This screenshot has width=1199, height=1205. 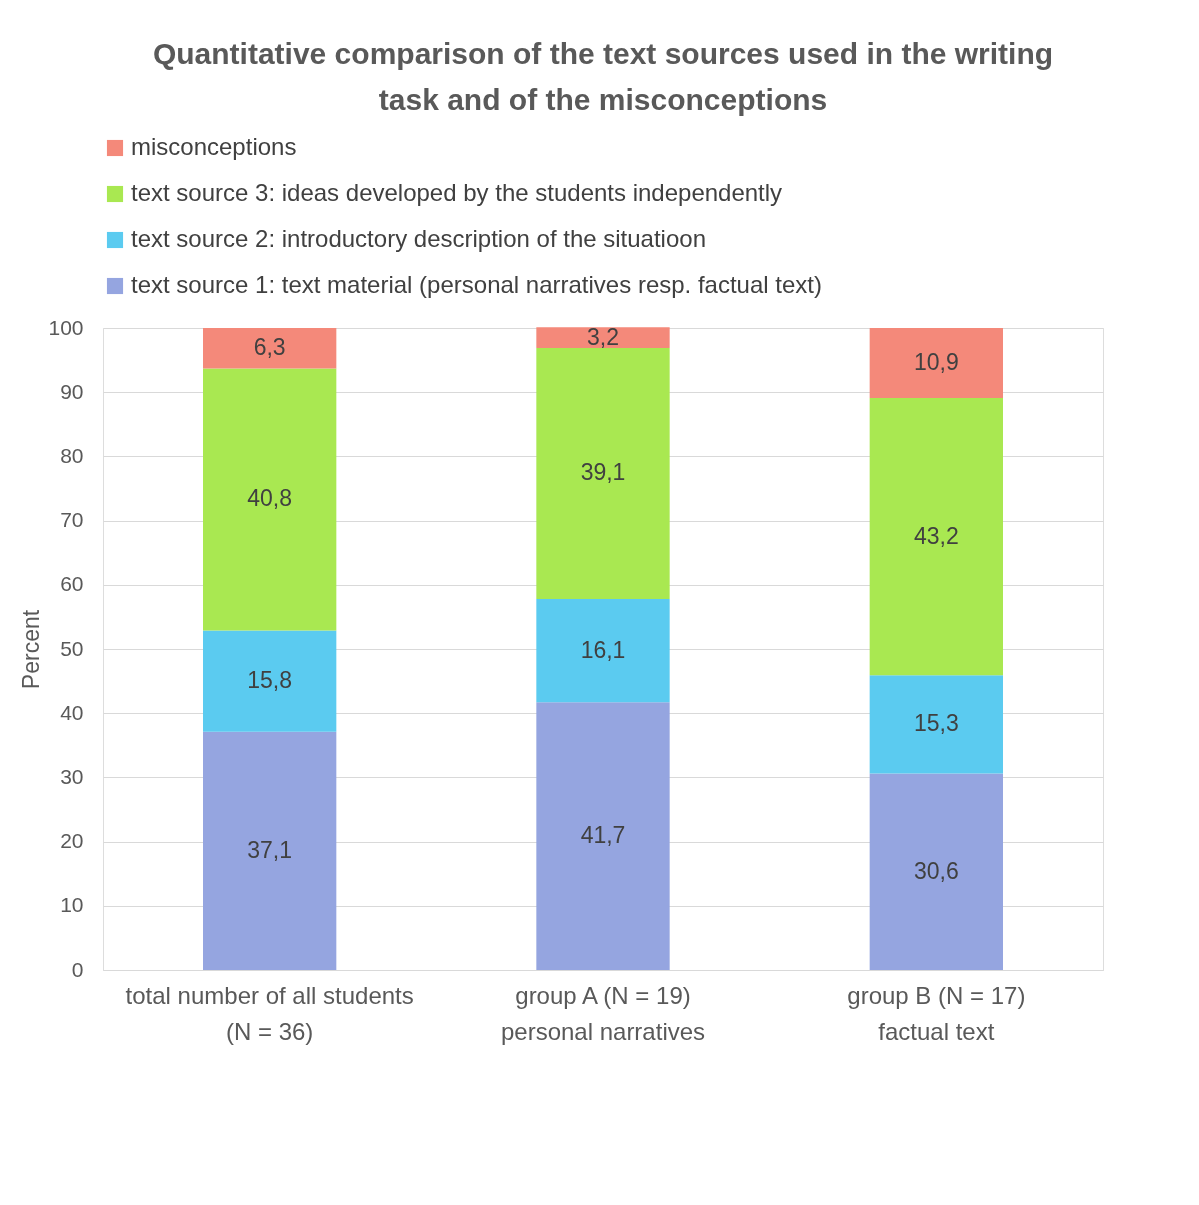 What do you see at coordinates (72, 776) in the screenshot?
I see `y-tick-label: 30` at bounding box center [72, 776].